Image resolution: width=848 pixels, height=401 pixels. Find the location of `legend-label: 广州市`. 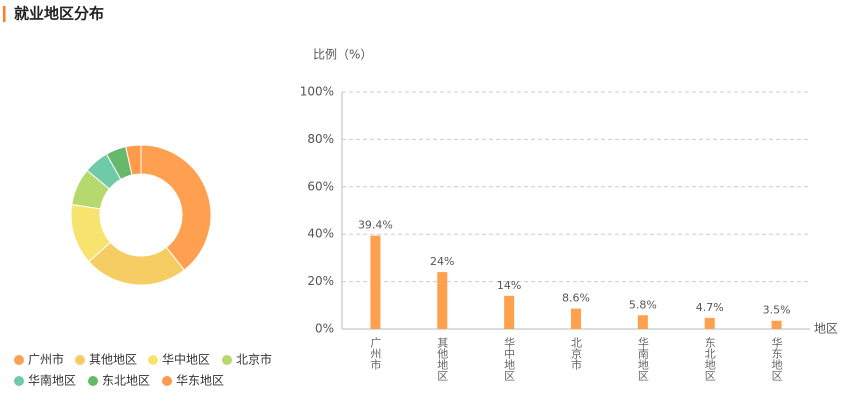

legend-label: 广州市 is located at coordinates (46, 359).